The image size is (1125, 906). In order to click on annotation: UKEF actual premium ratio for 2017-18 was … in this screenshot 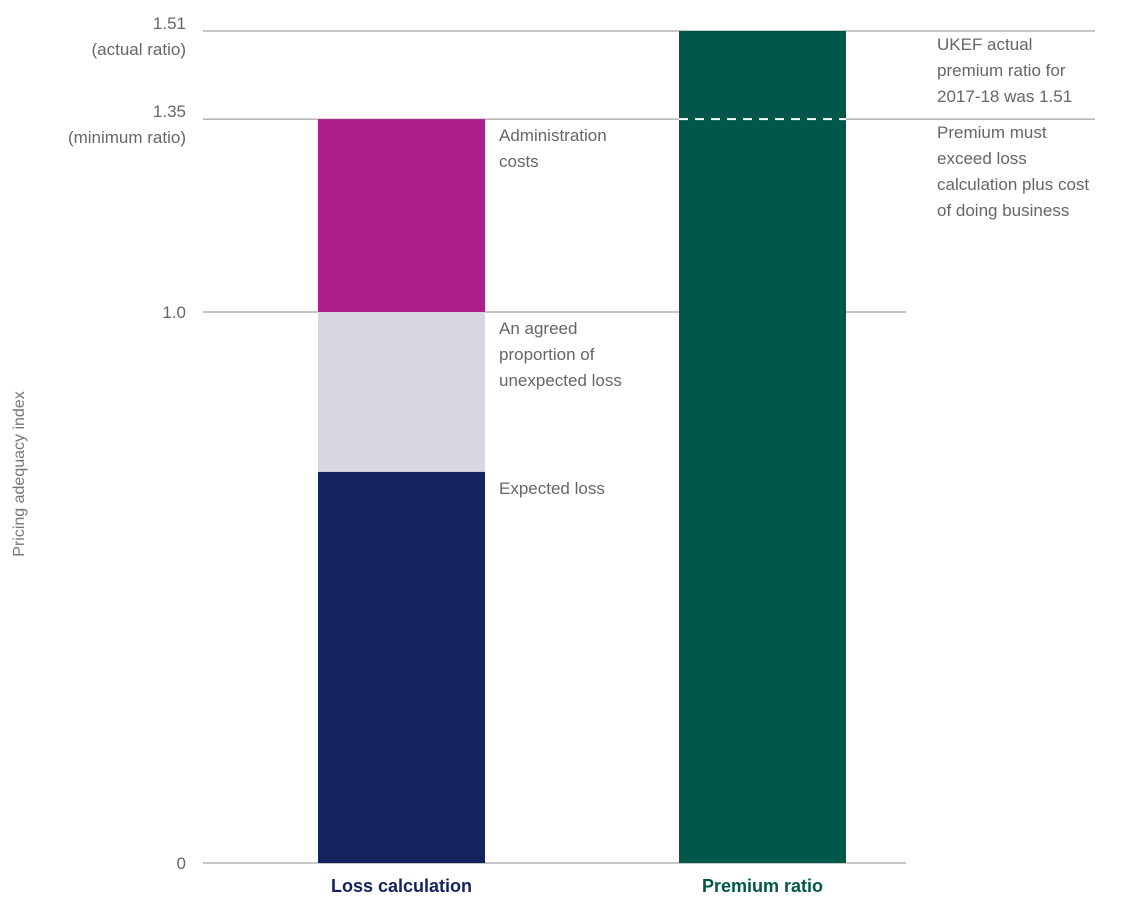, I will do `click(1004, 70)`.